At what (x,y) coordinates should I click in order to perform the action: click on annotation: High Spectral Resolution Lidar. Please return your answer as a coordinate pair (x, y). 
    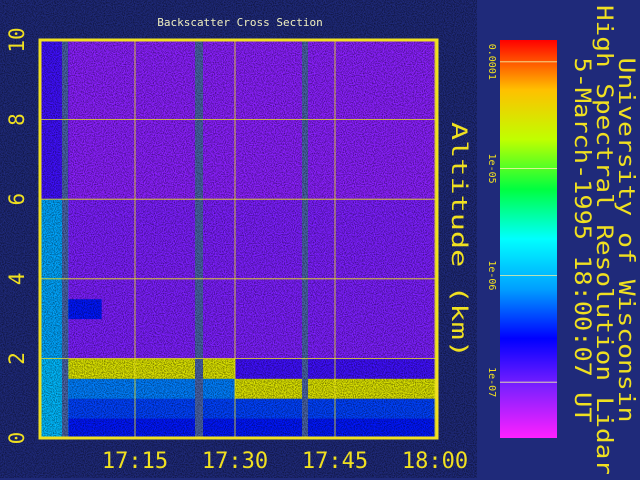
    Looking at the image, I should click on (603, 240).